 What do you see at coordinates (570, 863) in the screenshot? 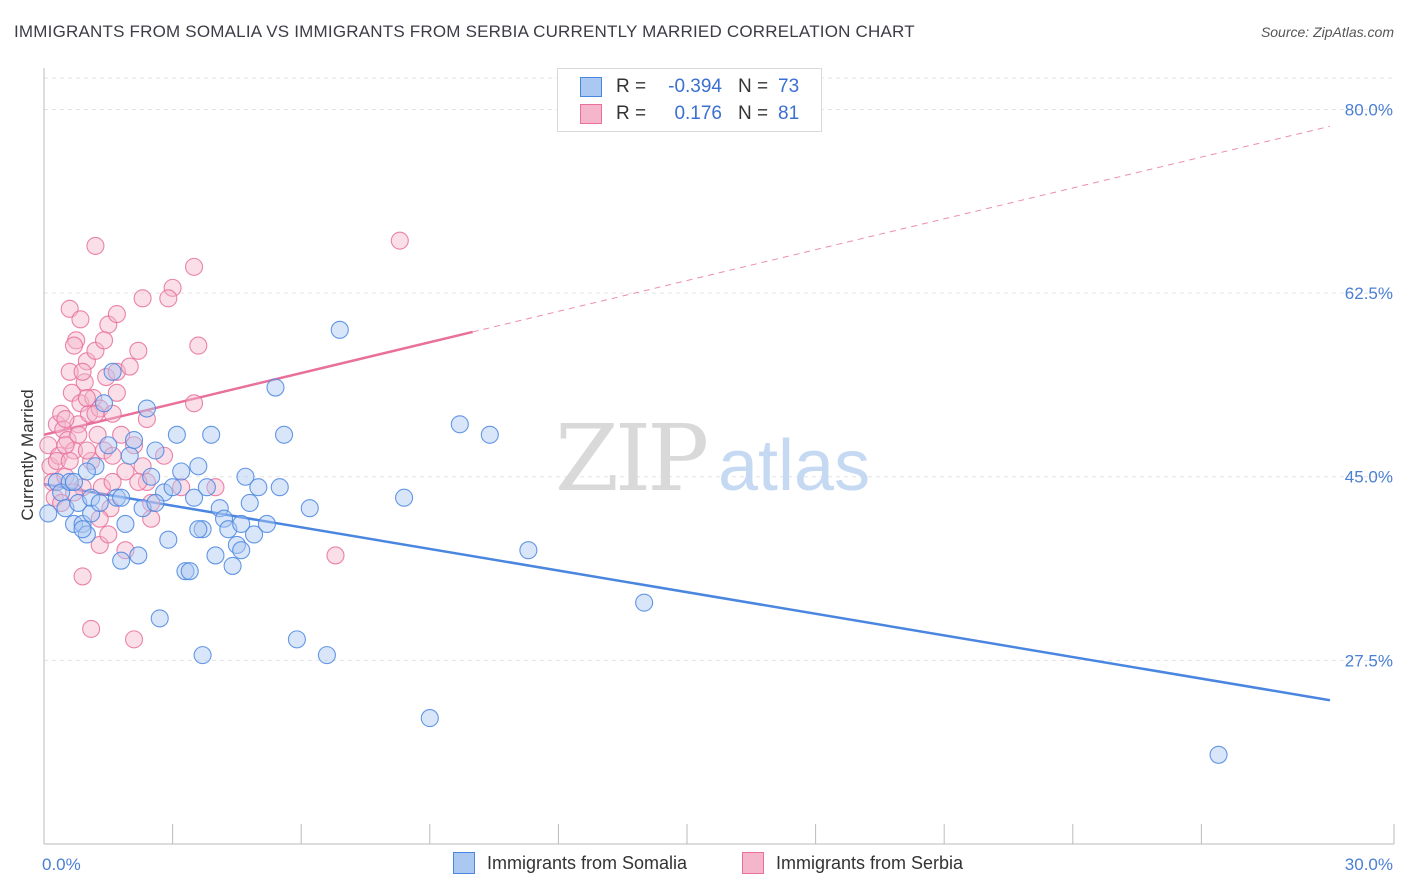
I see `legend-item-somalia: Immigrants from Somalia` at bounding box center [570, 863].